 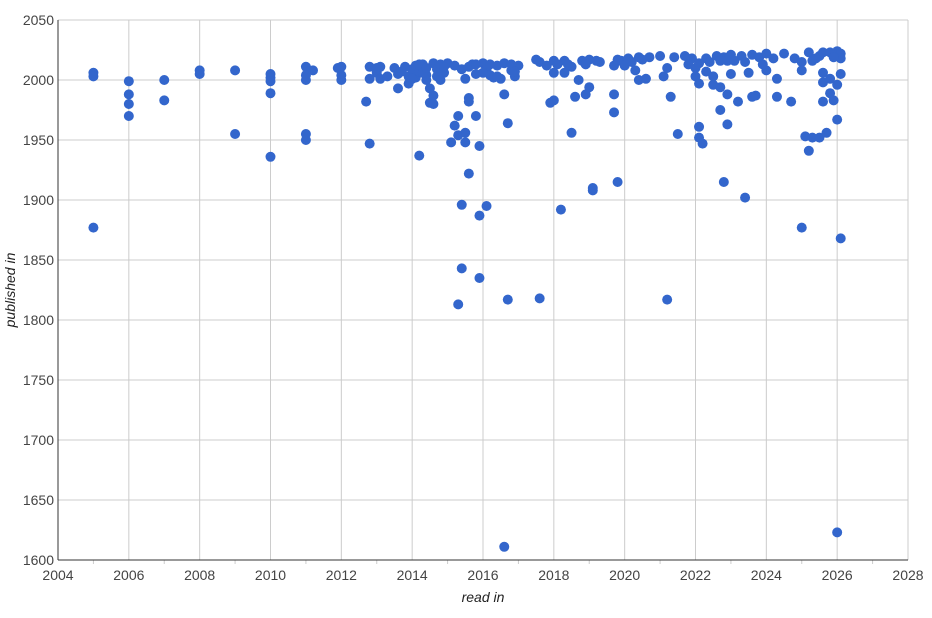 I want to click on x-tick-label: 2006, so click(x=128, y=575).